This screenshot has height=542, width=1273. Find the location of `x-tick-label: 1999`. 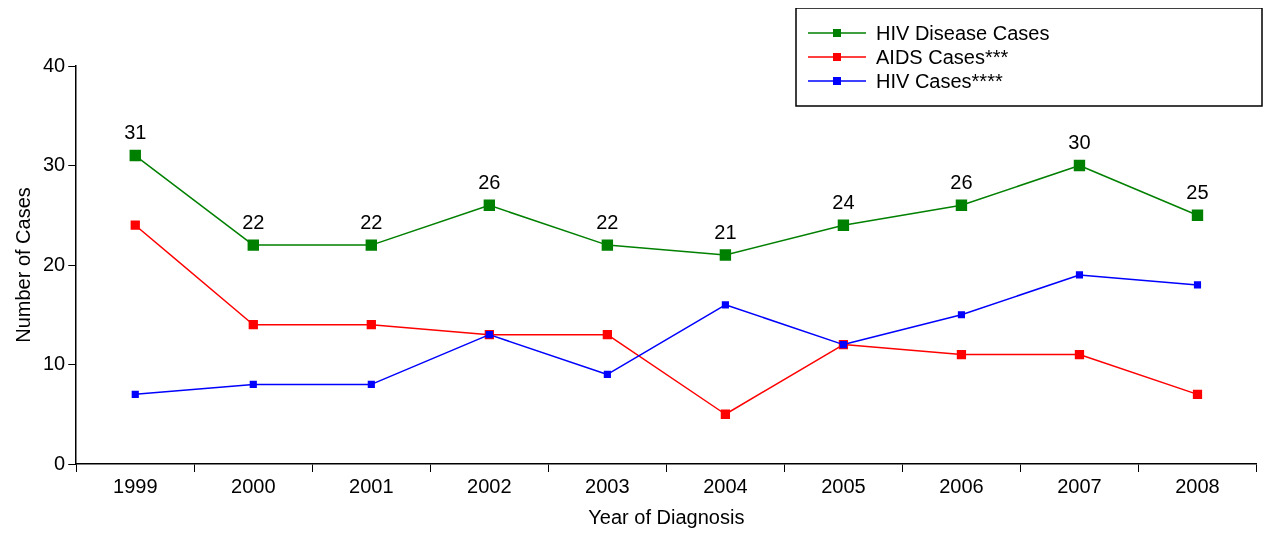

x-tick-label: 1999 is located at coordinates (135, 485).